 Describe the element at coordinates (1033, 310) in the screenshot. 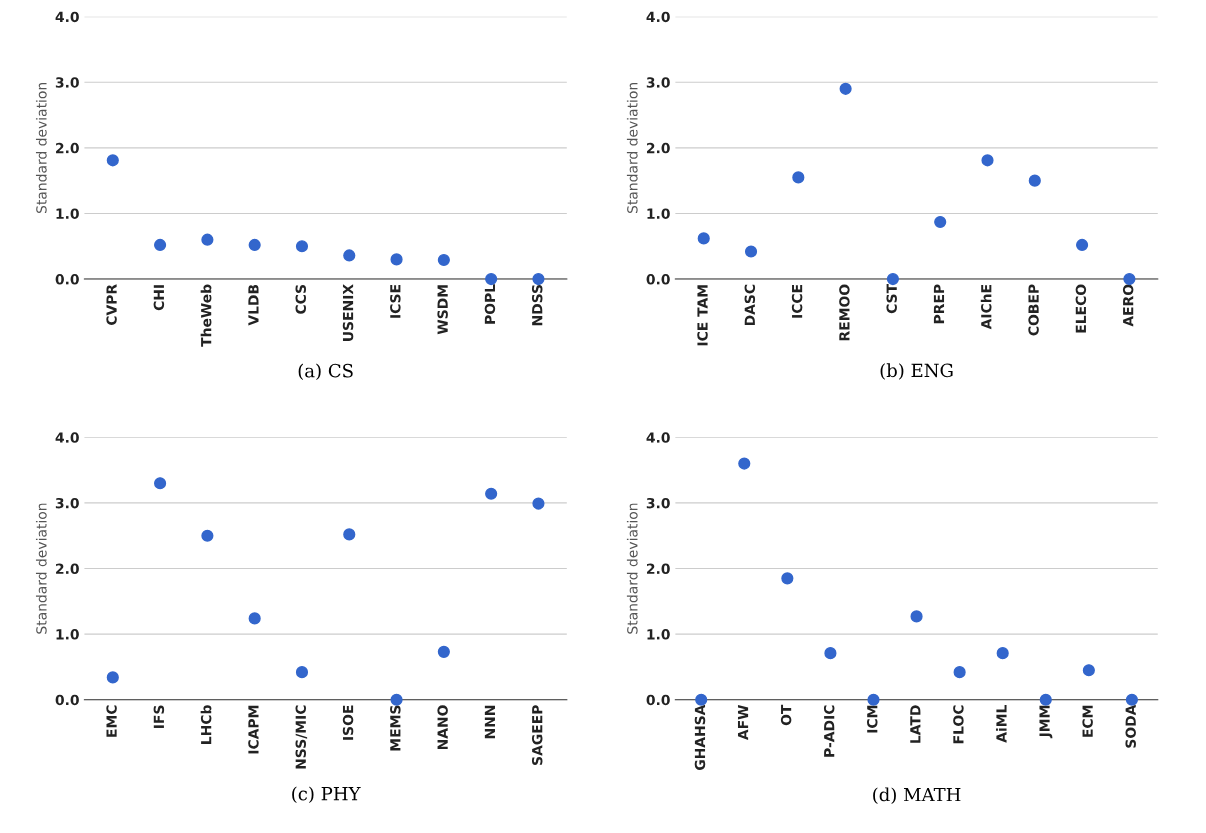

I see `x-tick-label: COBEP` at that location.